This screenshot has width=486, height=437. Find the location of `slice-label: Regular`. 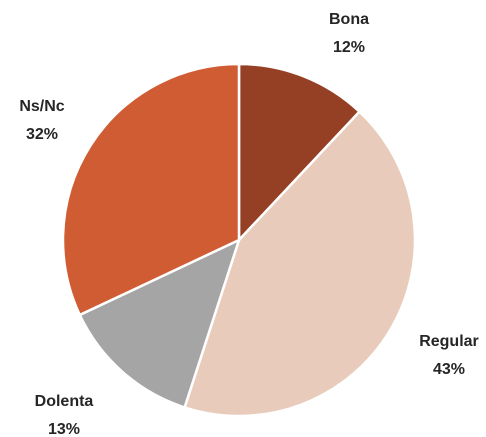

slice-label: Regular is located at coordinates (449, 341).